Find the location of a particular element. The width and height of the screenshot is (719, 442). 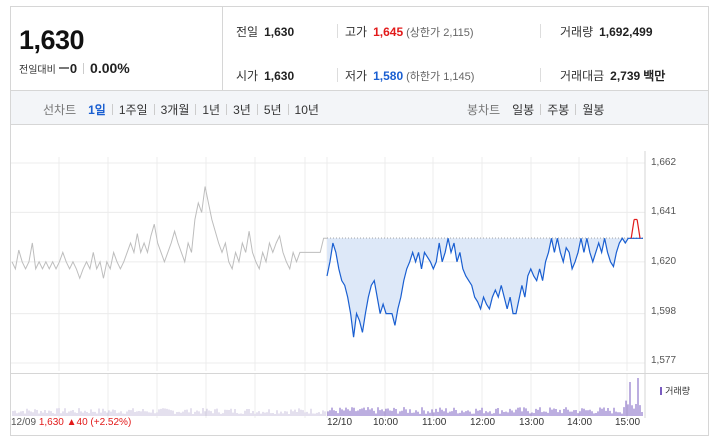

tab-daily: 일봉 is located at coordinates (523, 110).